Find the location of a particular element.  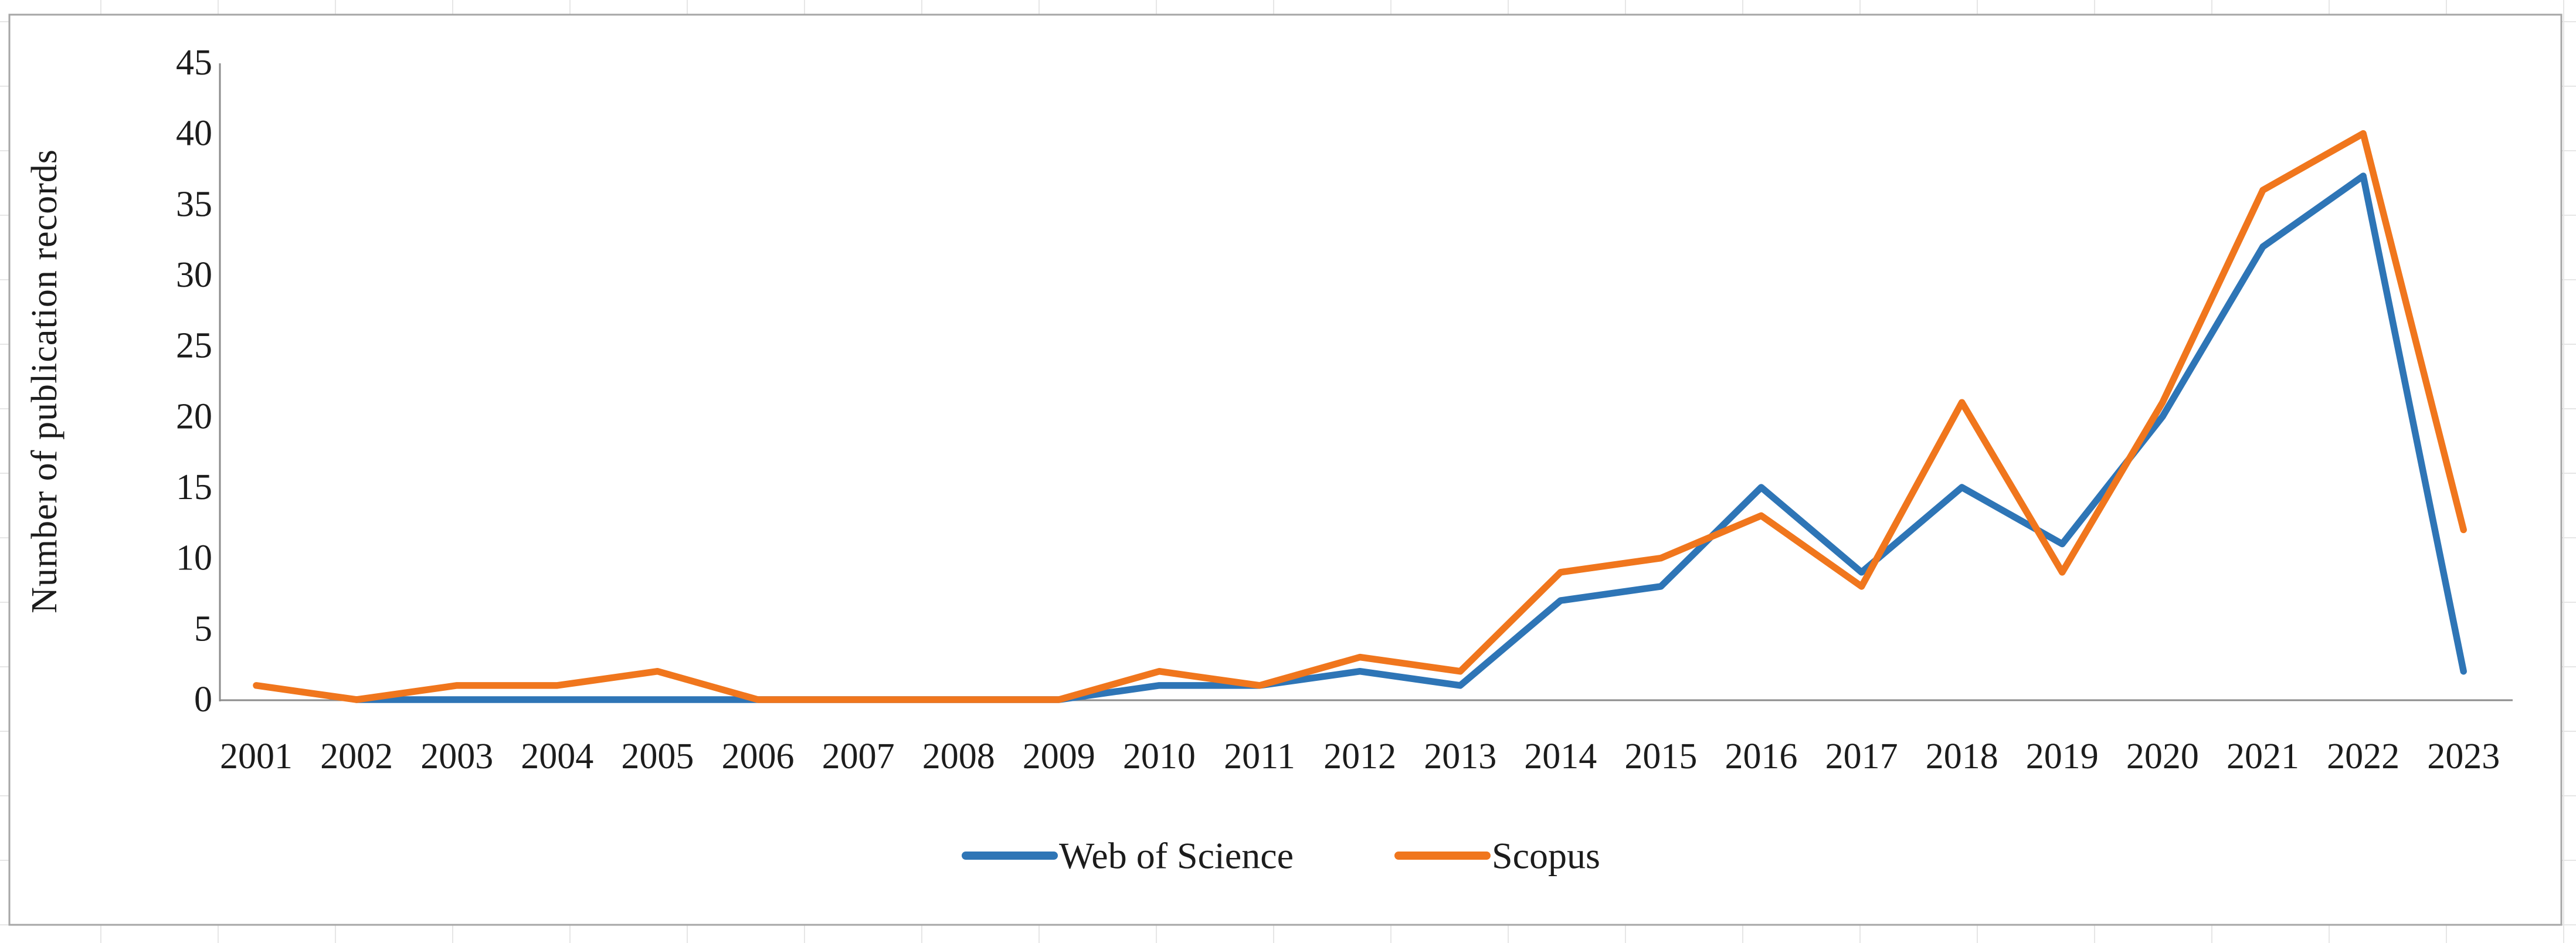

y-tick-label-5: 5 is located at coordinates (203, 629).